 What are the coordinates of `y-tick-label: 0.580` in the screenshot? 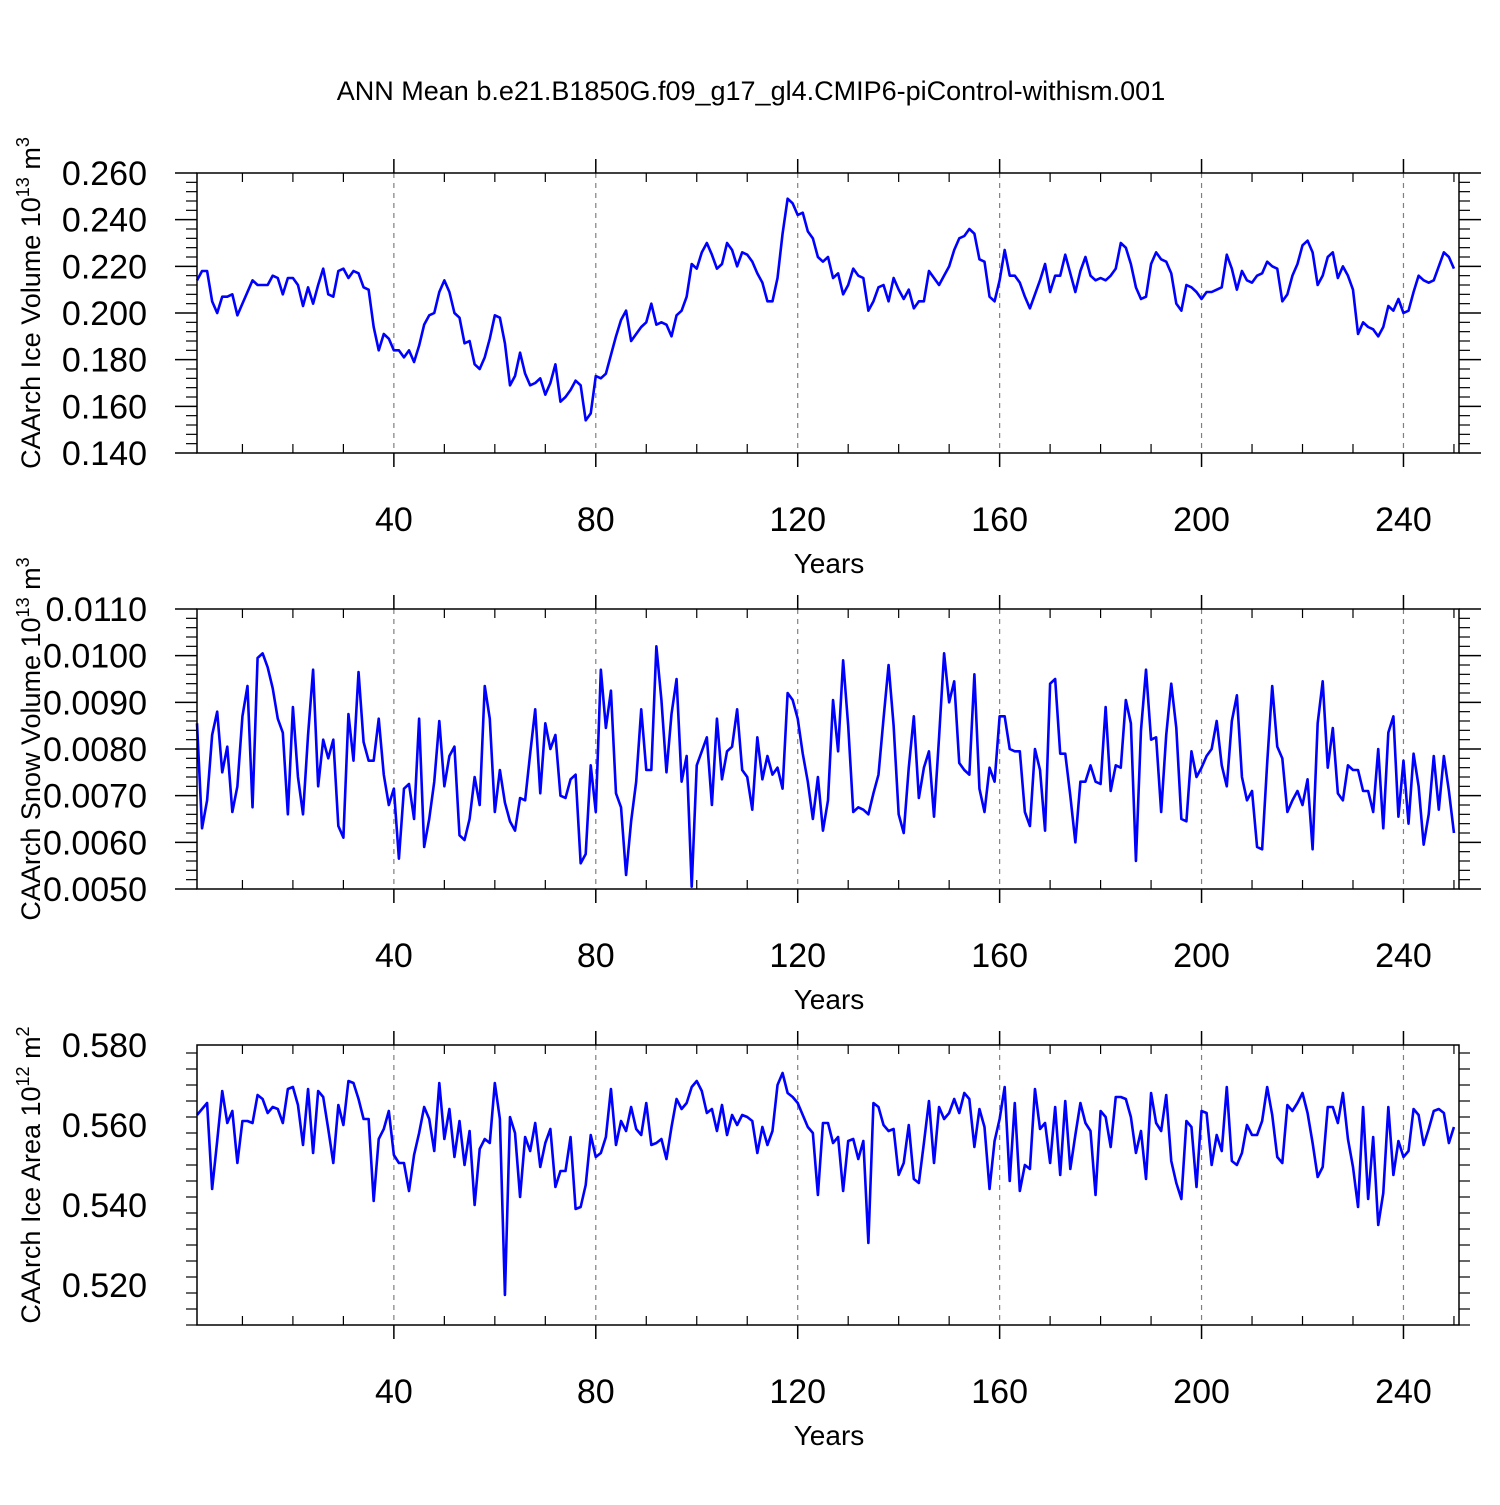 It's located at (104, 1046).